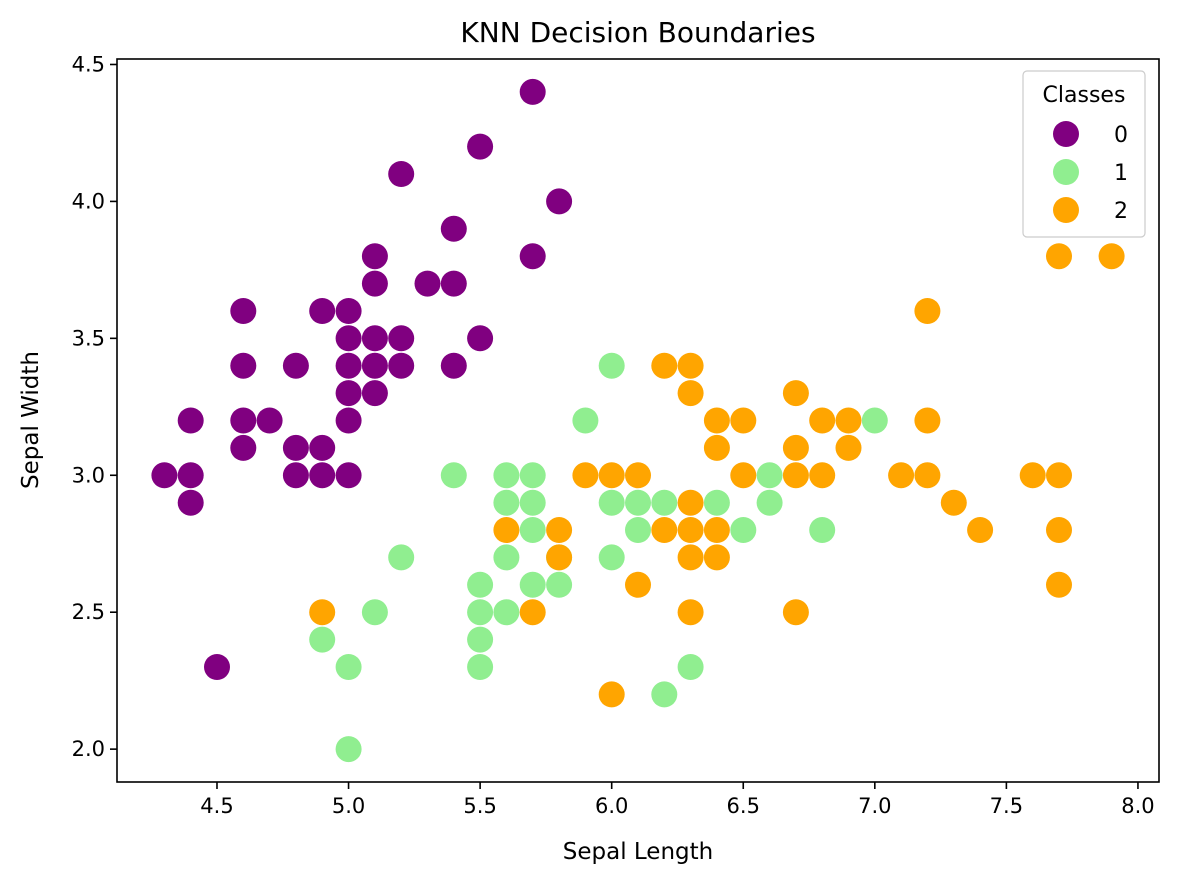 The width and height of the screenshot is (1178, 884). What do you see at coordinates (611, 806) in the screenshot?
I see `x-tick-label: 6.0` at bounding box center [611, 806].